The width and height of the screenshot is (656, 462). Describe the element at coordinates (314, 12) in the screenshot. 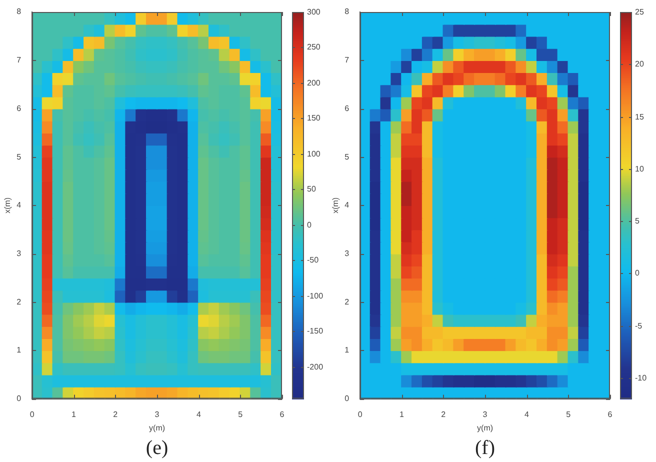

I see `color-bar-label: 300` at that location.